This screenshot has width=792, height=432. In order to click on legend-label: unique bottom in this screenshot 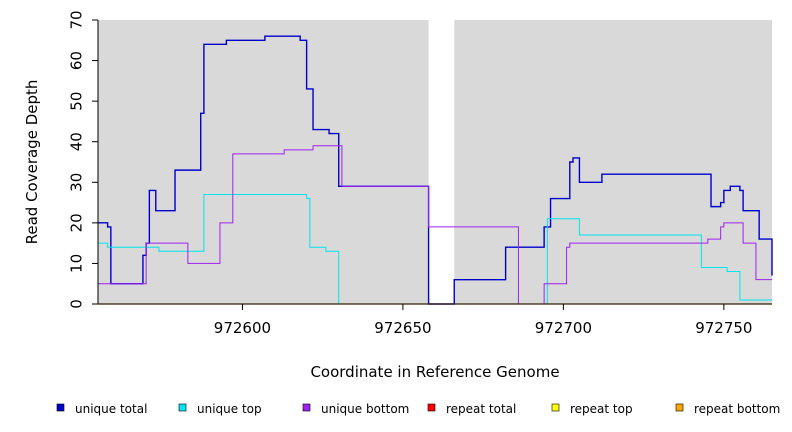, I will do `click(365, 409)`.